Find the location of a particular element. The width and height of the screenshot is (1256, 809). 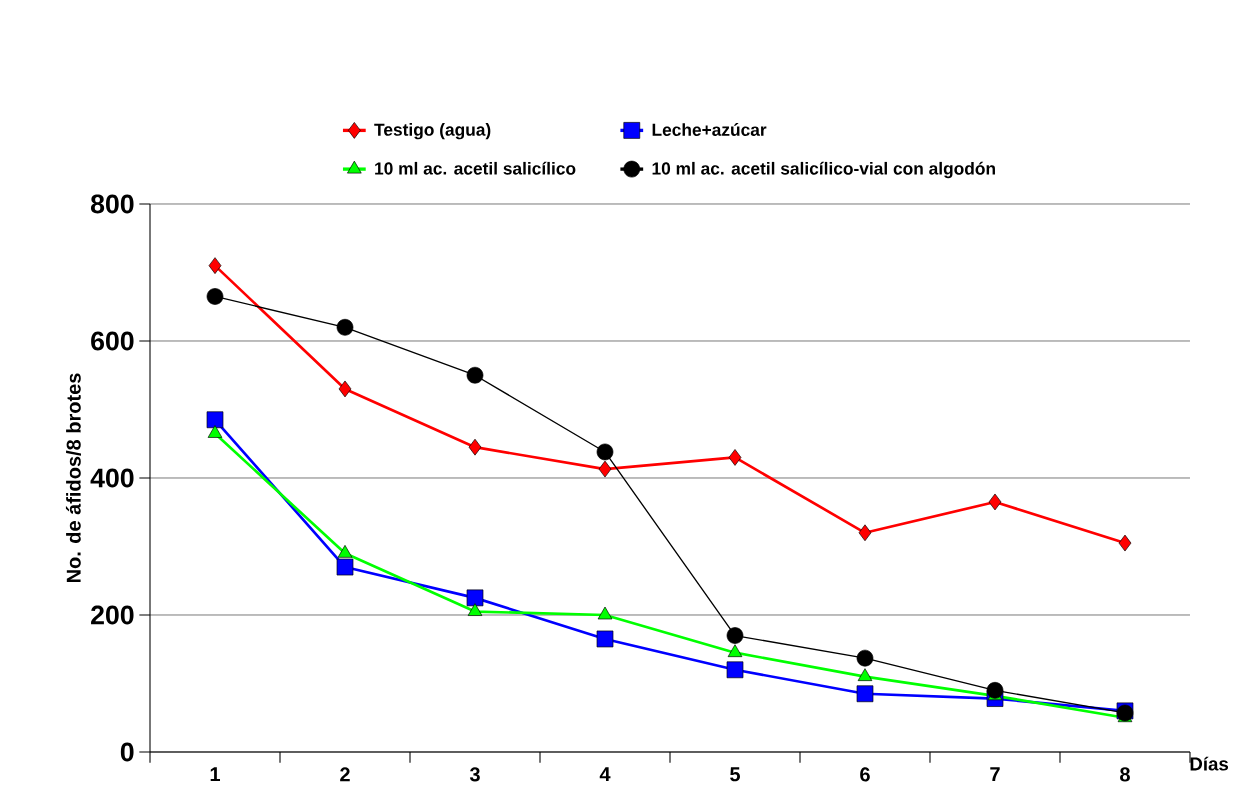

y-tick-label: 800 is located at coordinates (112, 204).